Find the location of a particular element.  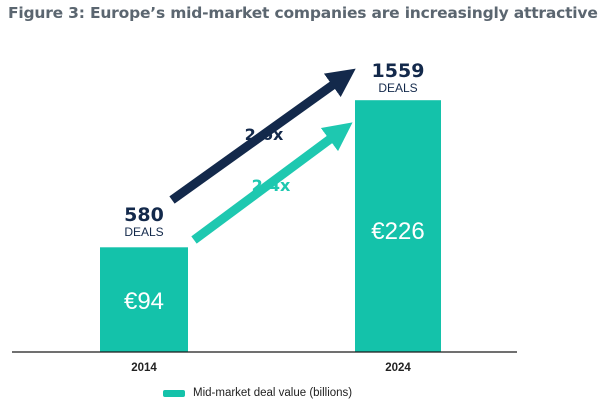

deals-growth-arrow is located at coordinates (262, 136).